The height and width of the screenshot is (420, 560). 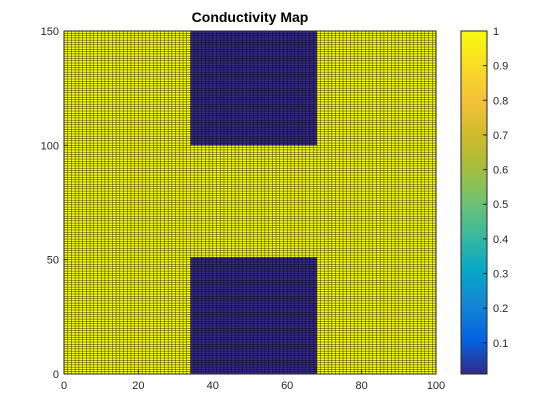 I want to click on x-tick-label: 40, so click(x=213, y=386).